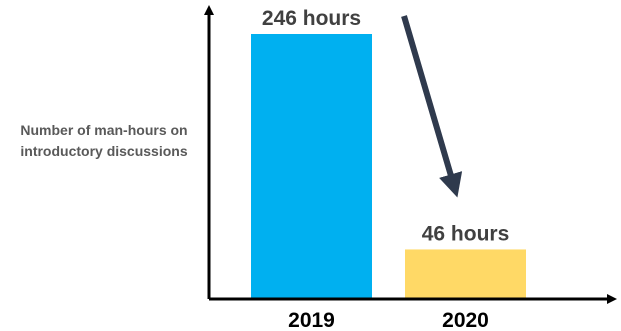 This screenshot has height=331, width=621. What do you see at coordinates (311, 18) in the screenshot?
I see `data-label-2019: 246 hours` at bounding box center [311, 18].